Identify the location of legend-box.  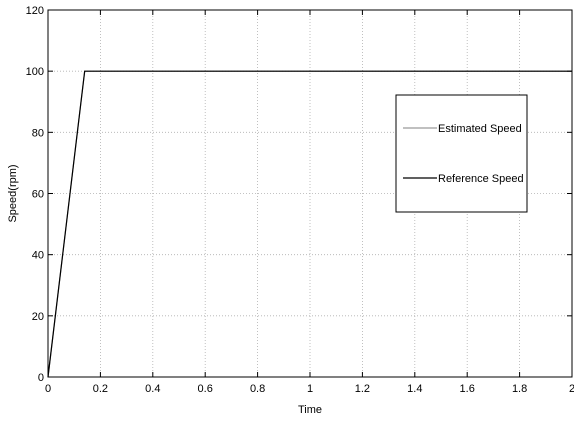
(461, 153).